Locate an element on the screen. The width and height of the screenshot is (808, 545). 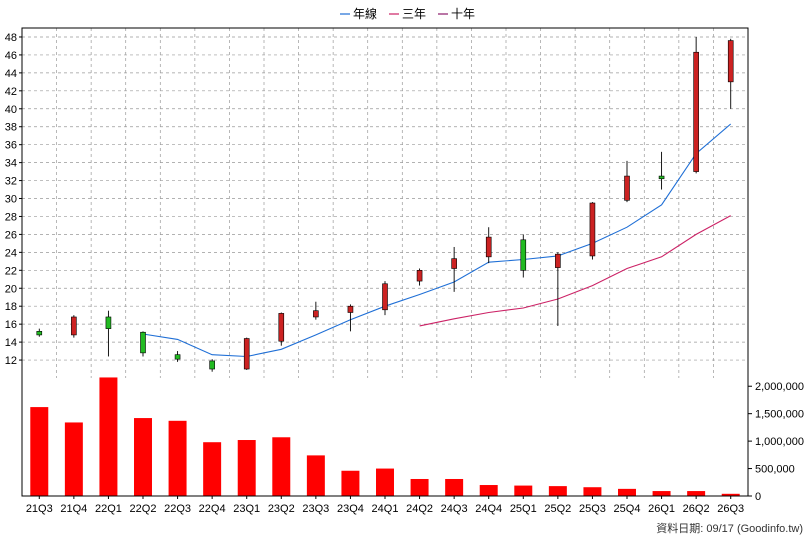
volume-tick-label-4: 2,000,000 is located at coordinates (779, 387).